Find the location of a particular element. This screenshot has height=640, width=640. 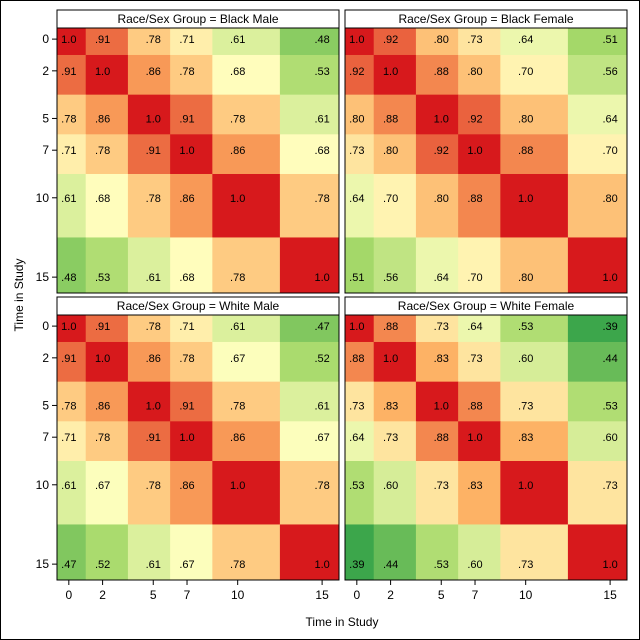

x-tick-label: 0 is located at coordinates (68, 595).